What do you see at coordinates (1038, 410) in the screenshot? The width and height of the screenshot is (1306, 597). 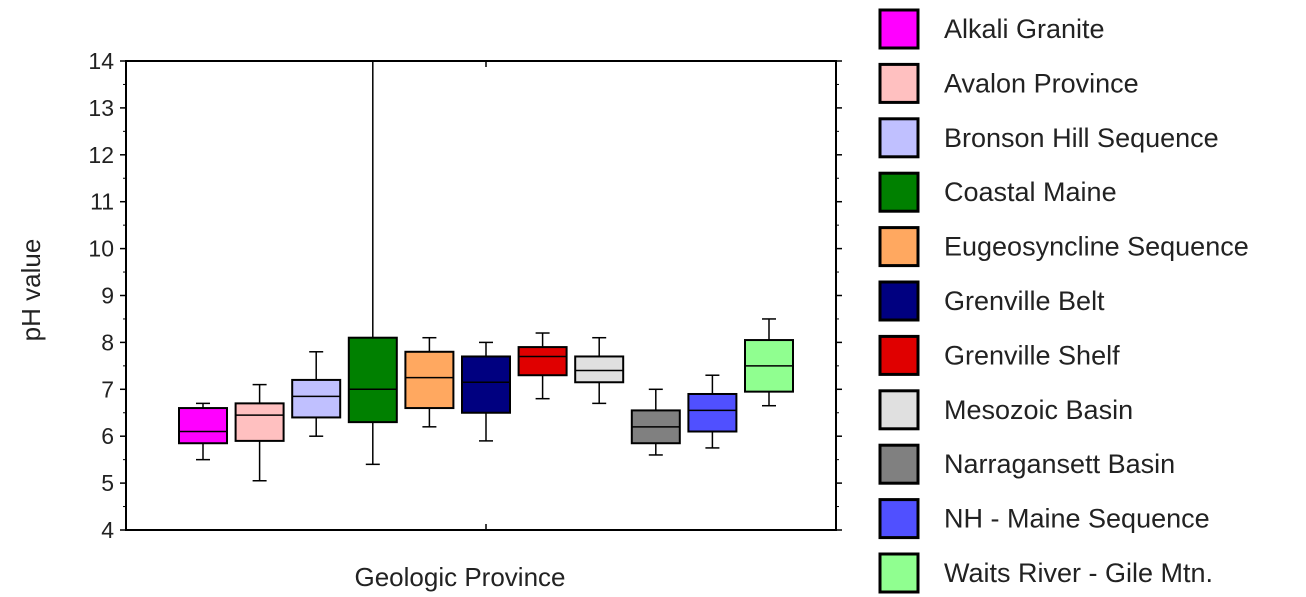 I see `legend-label: Mesozoic Basin` at bounding box center [1038, 410].